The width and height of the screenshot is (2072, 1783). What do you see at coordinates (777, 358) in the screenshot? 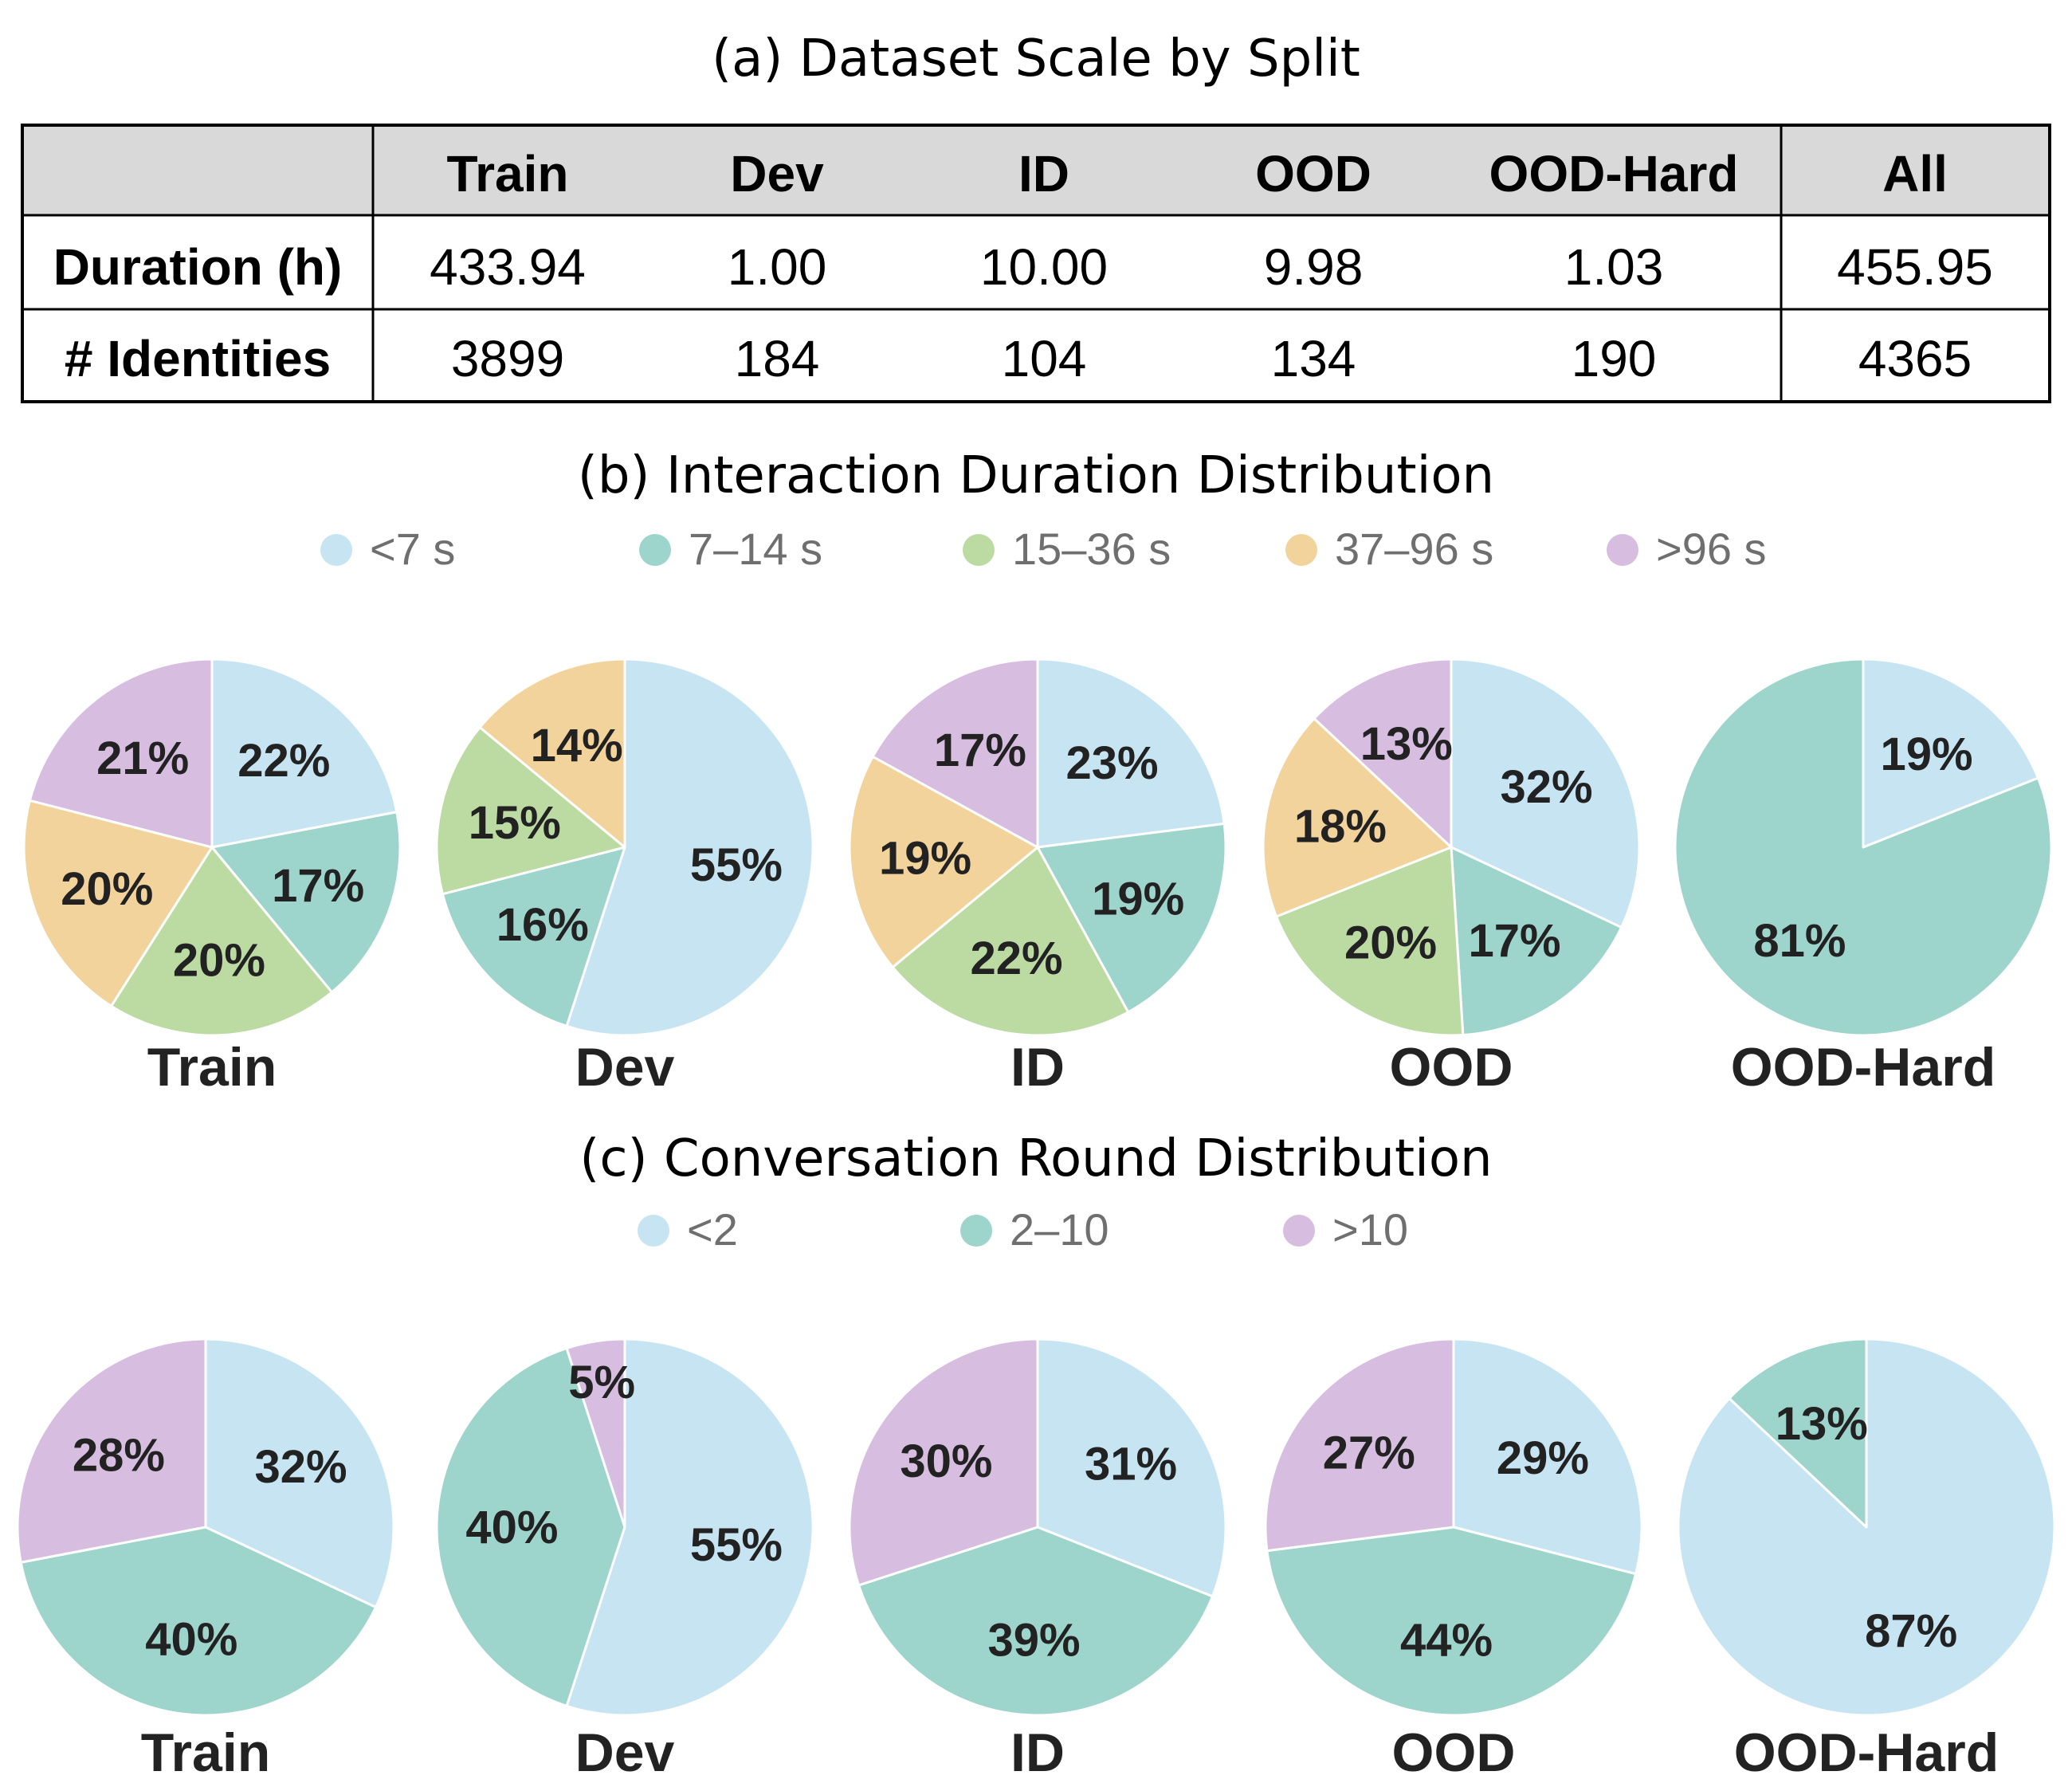
I see `cell-identities-dev: 184` at bounding box center [777, 358].